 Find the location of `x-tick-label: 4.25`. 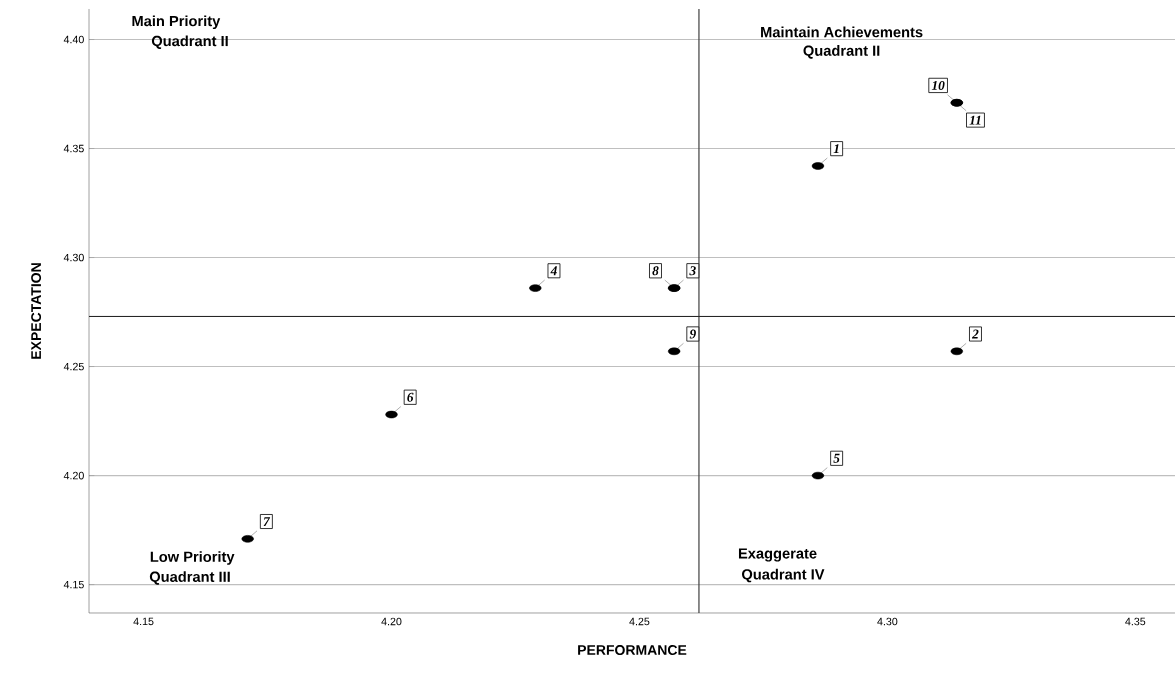

x-tick-label: 4.25 is located at coordinates (639, 621).